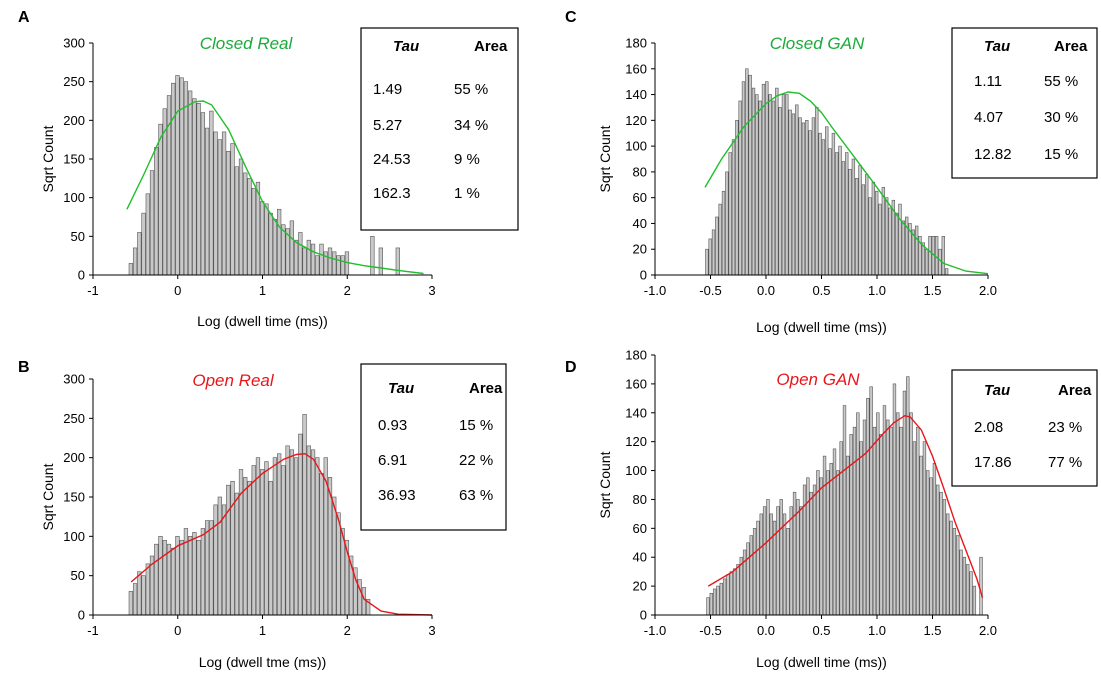 Image resolution: width=1101 pixels, height=679 pixels. What do you see at coordinates (571, 367) in the screenshot?
I see `panel-letter: D` at bounding box center [571, 367].